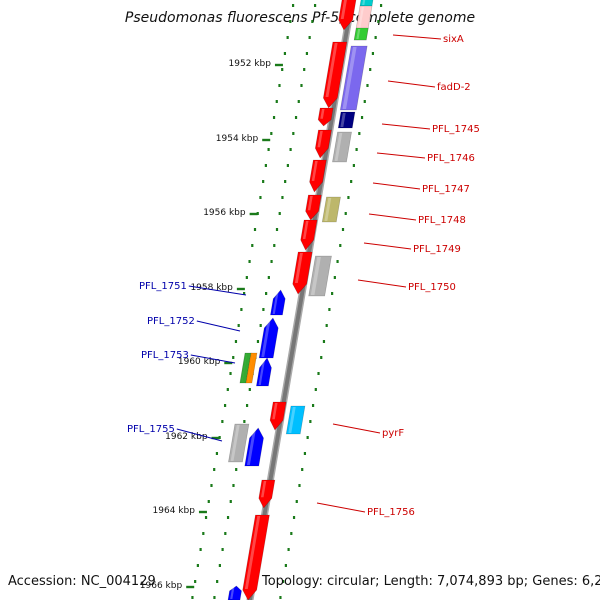 Image resolution: width=600 pixels, height=600 pixels. What do you see at coordinates (393, 433) in the screenshot?
I see `gene-label: pyrF` at bounding box center [393, 433].